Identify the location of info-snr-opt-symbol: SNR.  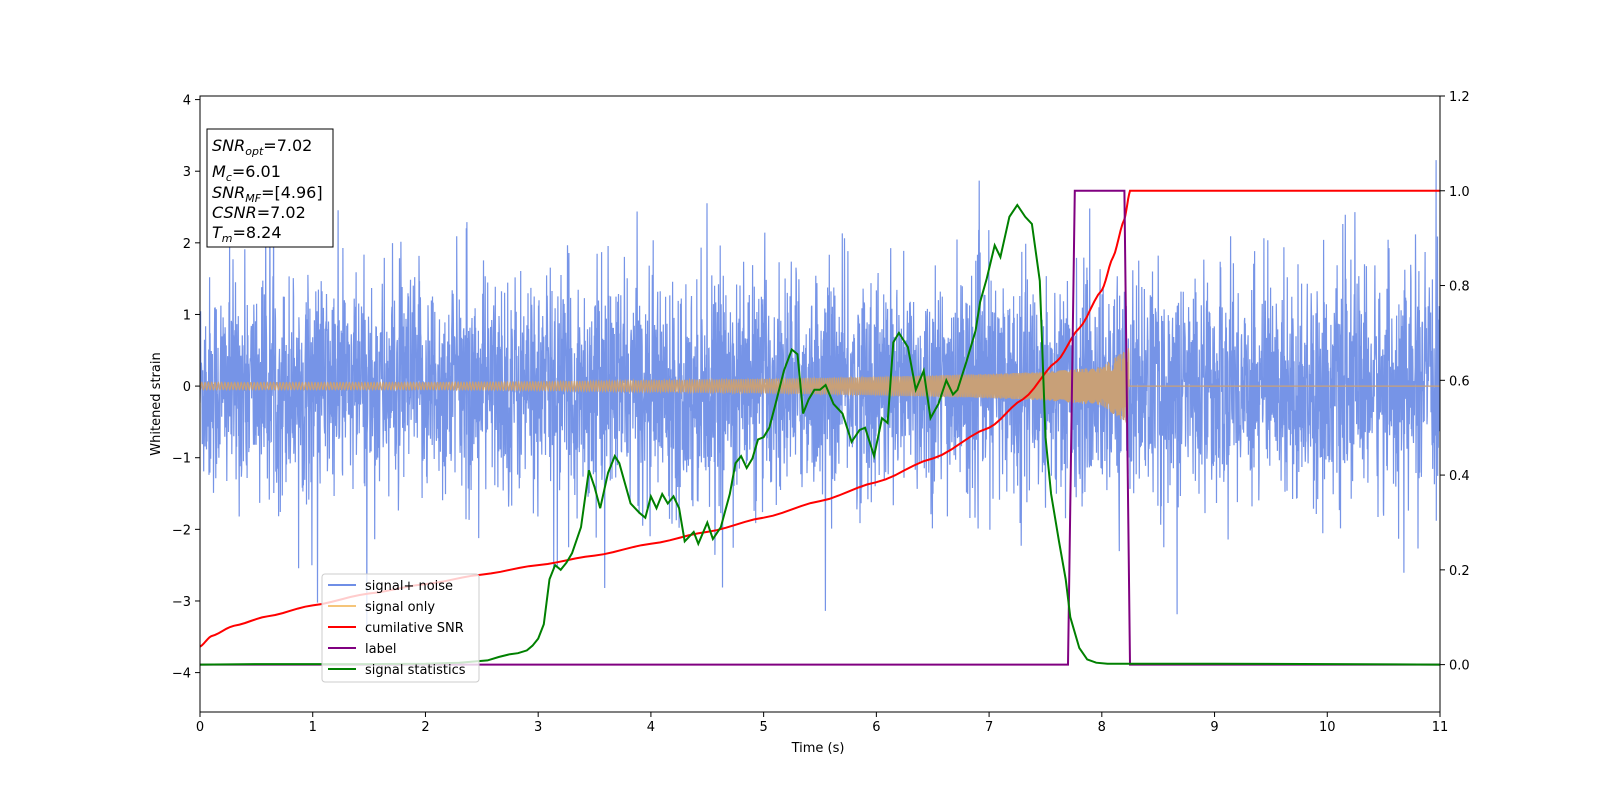
(228, 145).